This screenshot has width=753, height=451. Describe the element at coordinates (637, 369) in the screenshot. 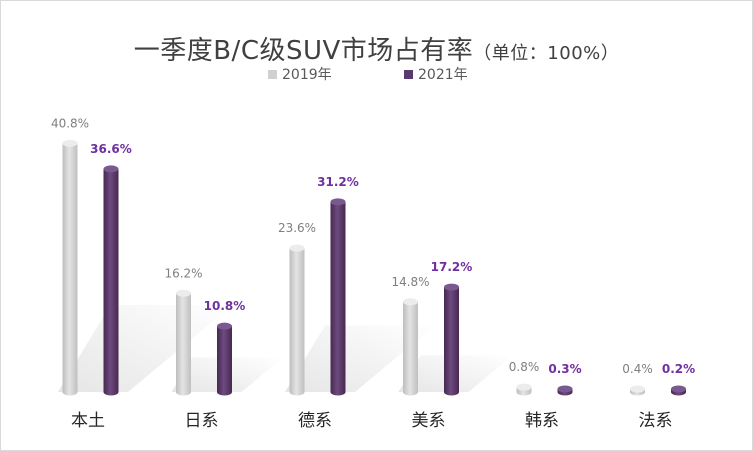

I see `value-label-2019: 0.4%` at that location.